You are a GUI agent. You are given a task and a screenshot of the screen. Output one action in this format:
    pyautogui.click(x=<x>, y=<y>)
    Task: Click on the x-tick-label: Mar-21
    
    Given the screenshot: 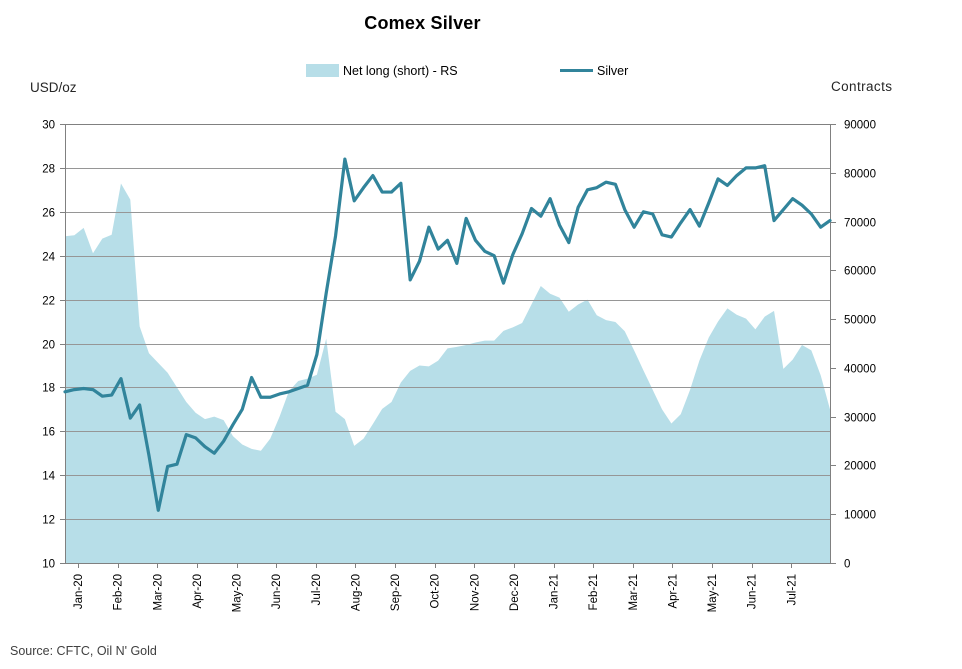 What is the action you would take?
    pyautogui.click(x=634, y=592)
    